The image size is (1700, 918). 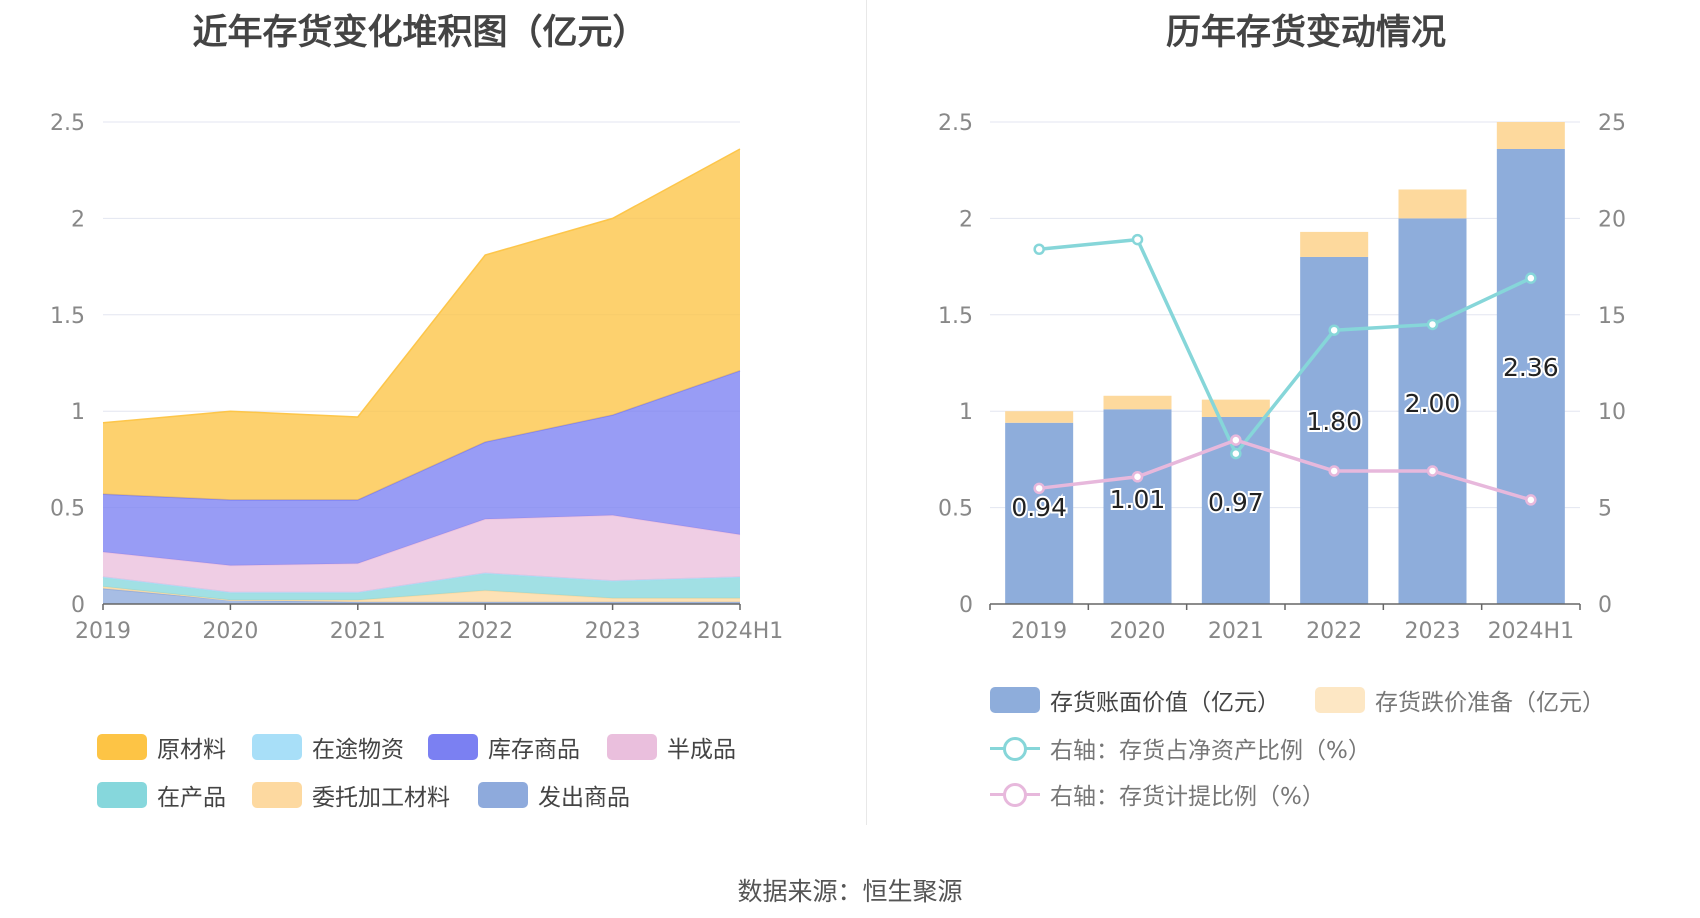 What do you see at coordinates (1612, 412) in the screenshot?
I see `right-y2-tick-label: 10` at bounding box center [1612, 412].